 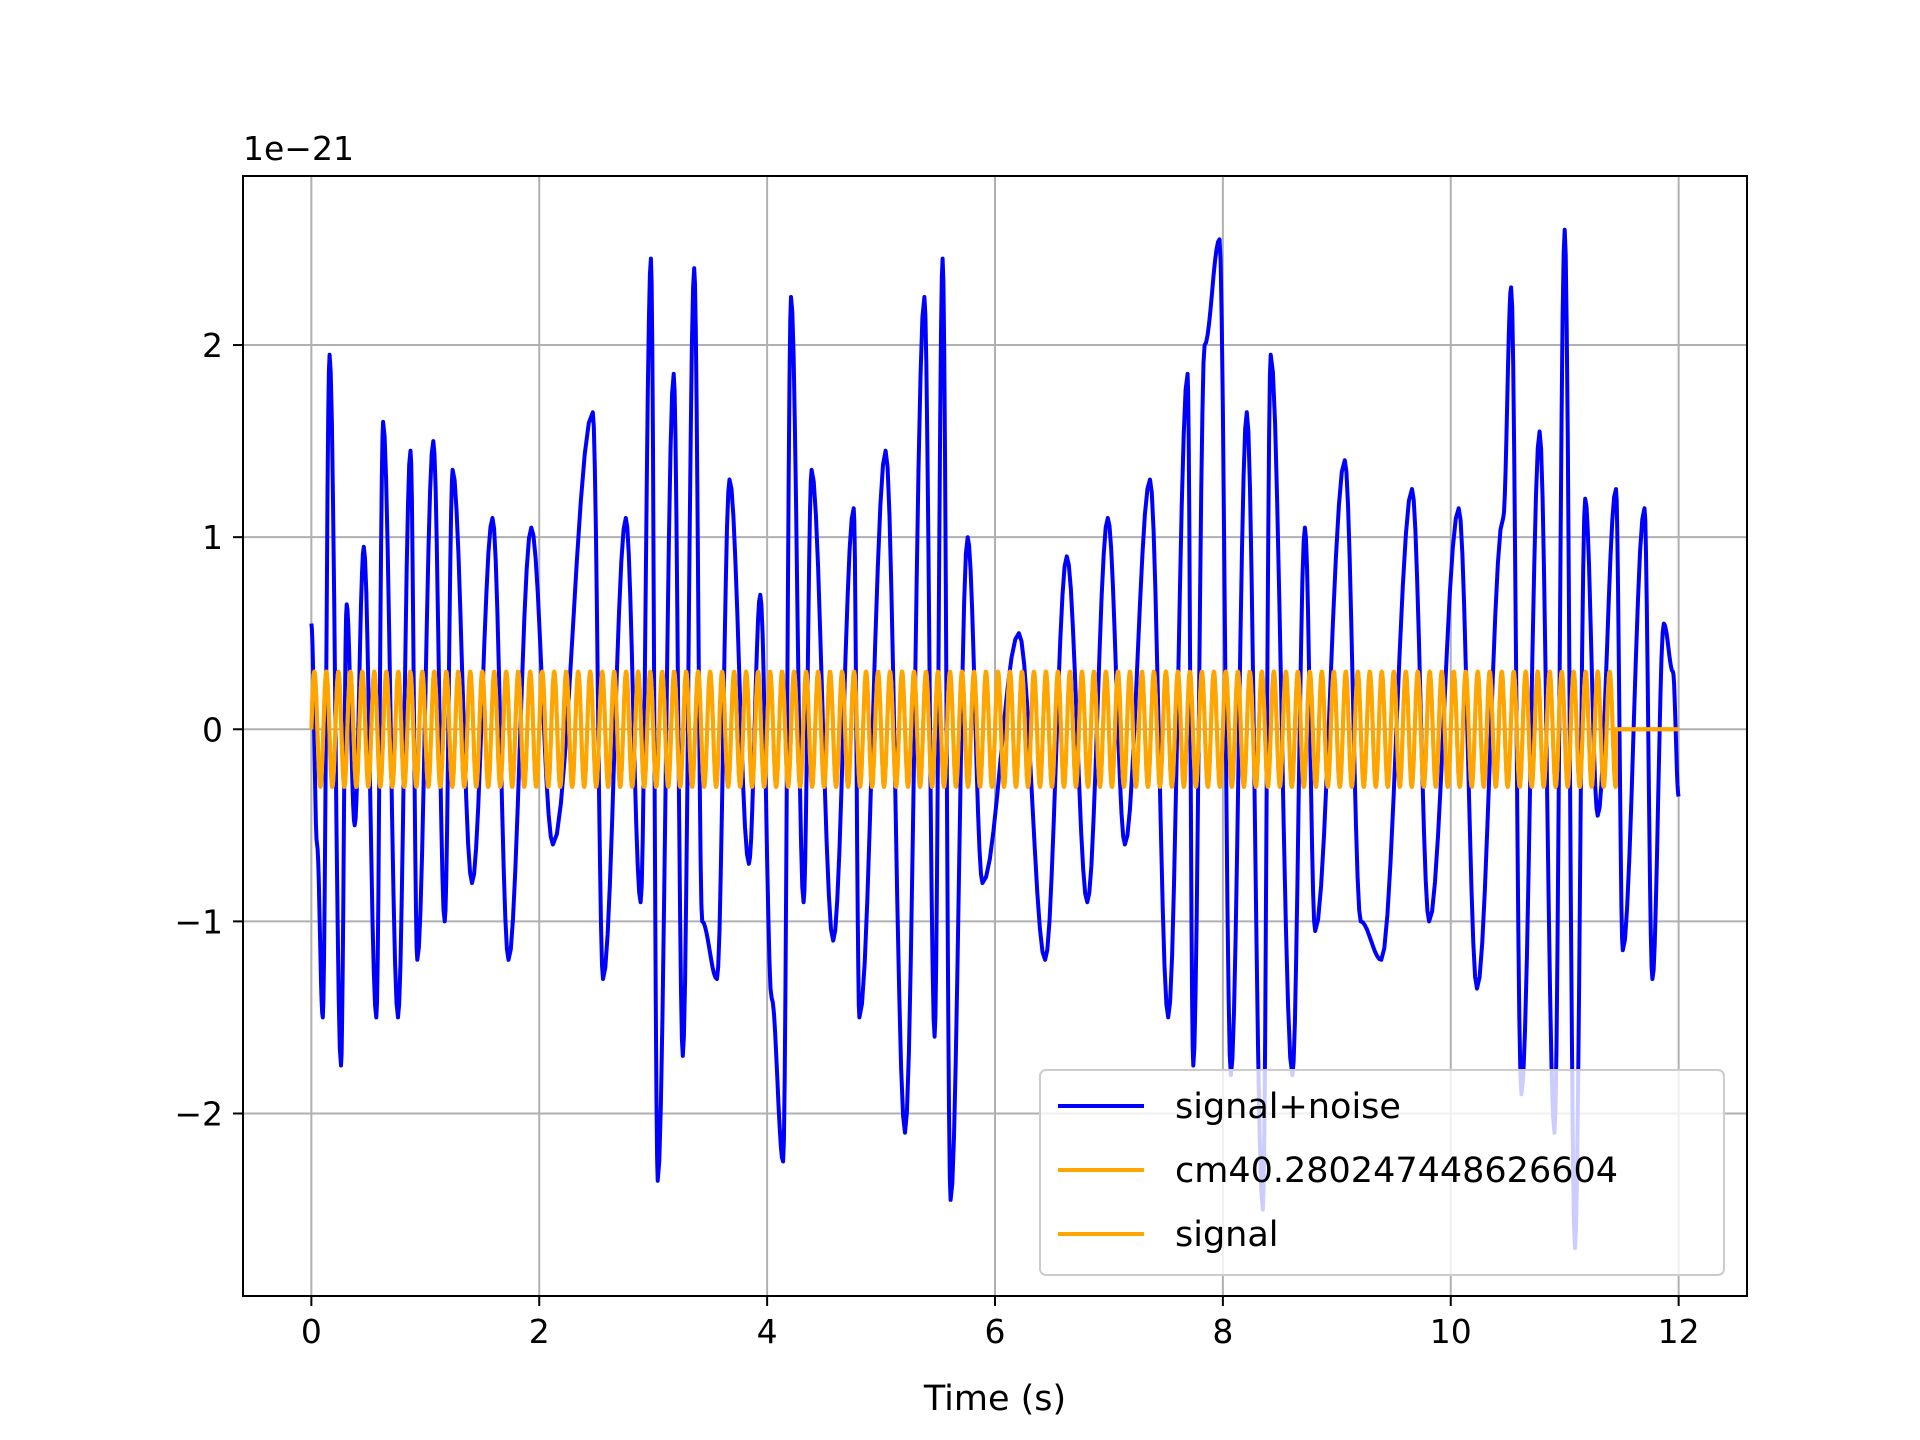 I want to click on y-tick-label: 1, so click(x=212, y=537).